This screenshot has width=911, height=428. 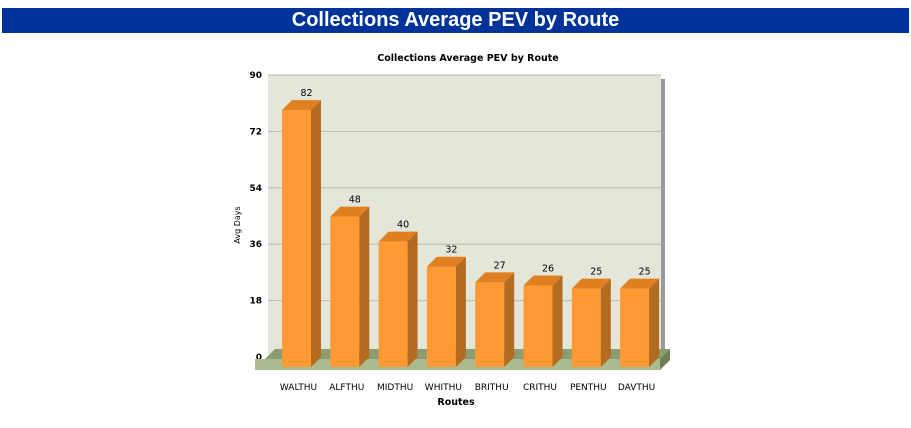 What do you see at coordinates (443, 388) in the screenshot?
I see `x-tick-label: WHITHU` at bounding box center [443, 388].